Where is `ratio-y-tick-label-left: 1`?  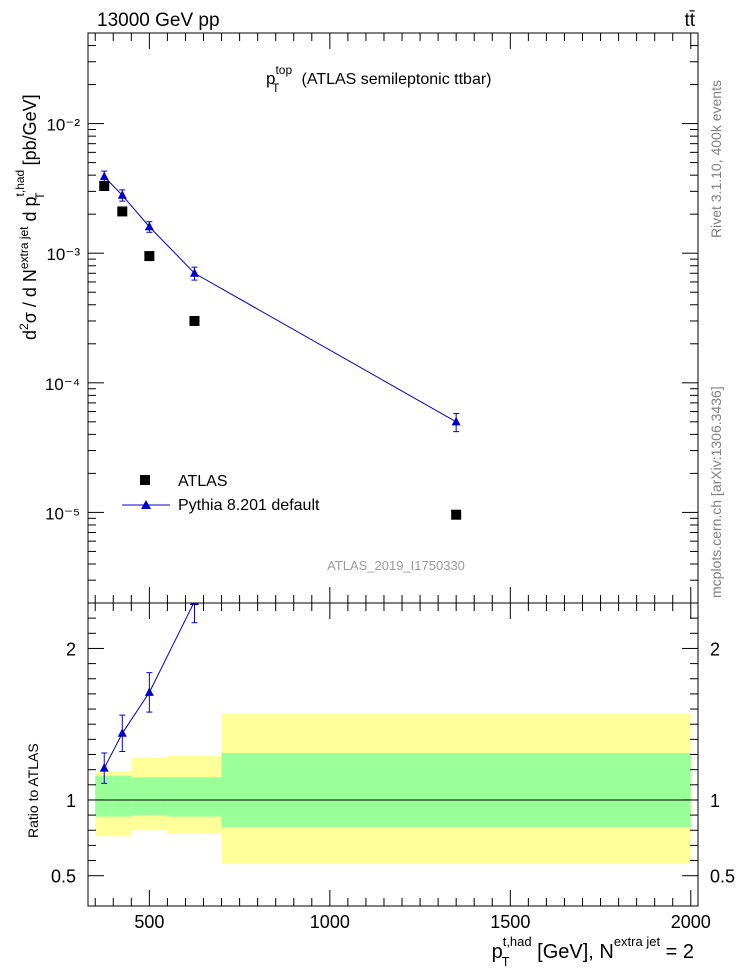
ratio-y-tick-label-left: 1 is located at coordinates (71, 801).